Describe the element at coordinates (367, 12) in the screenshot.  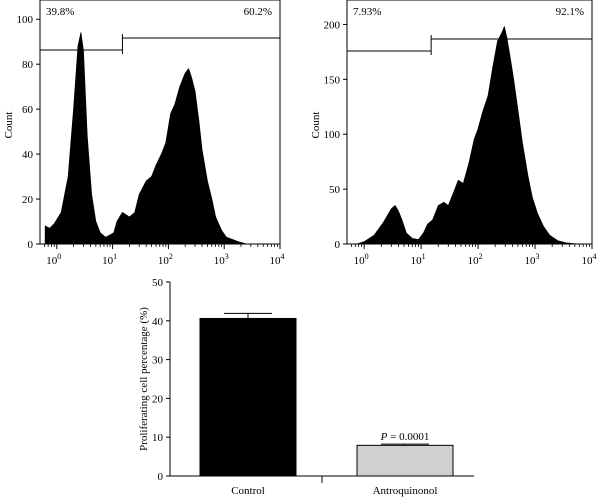
I see `histogram-antroquinonol-gate-left-label: 7.93%` at that location.